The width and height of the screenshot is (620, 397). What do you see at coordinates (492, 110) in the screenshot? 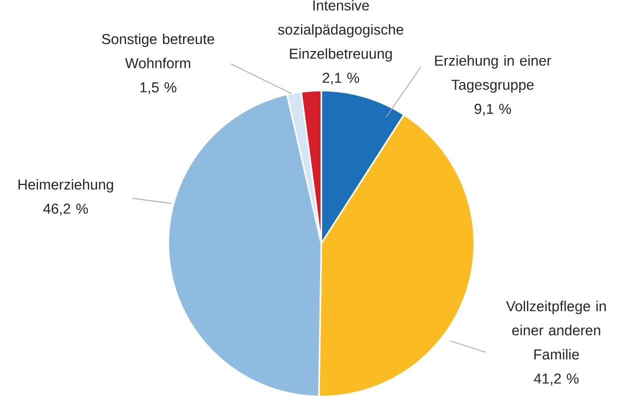
I see `data-label: 9,1 %` at bounding box center [492, 110].